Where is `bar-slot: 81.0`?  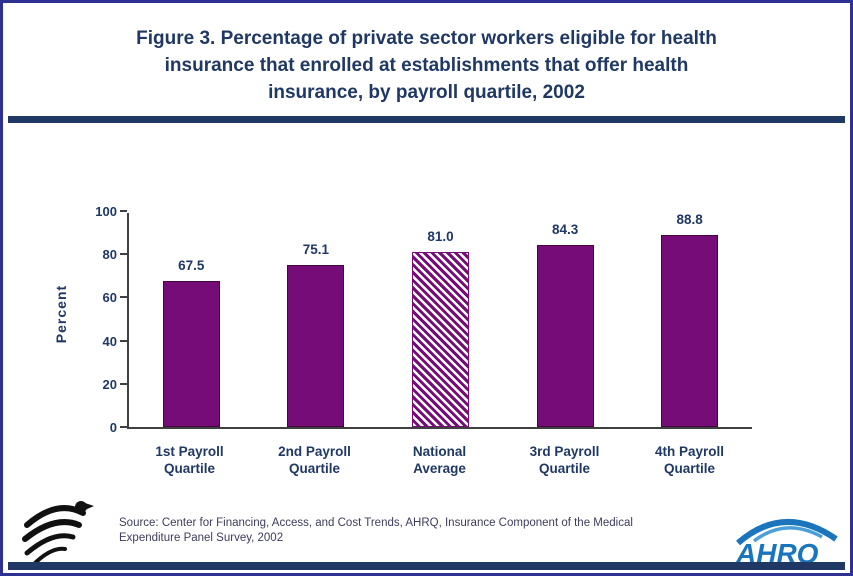 bar-slot: 81.0 is located at coordinates (440, 320).